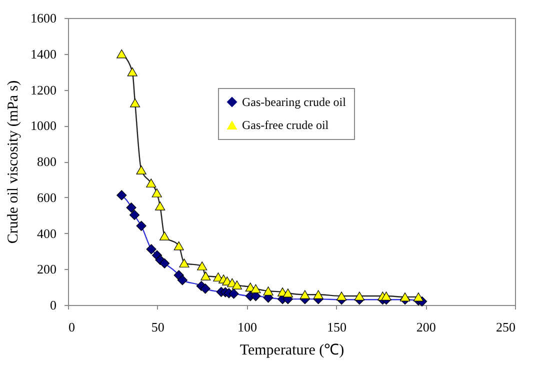 This screenshot has width=550, height=366. What do you see at coordinates (43, 54) in the screenshot?
I see `y-tick-label: 1400` at bounding box center [43, 54].